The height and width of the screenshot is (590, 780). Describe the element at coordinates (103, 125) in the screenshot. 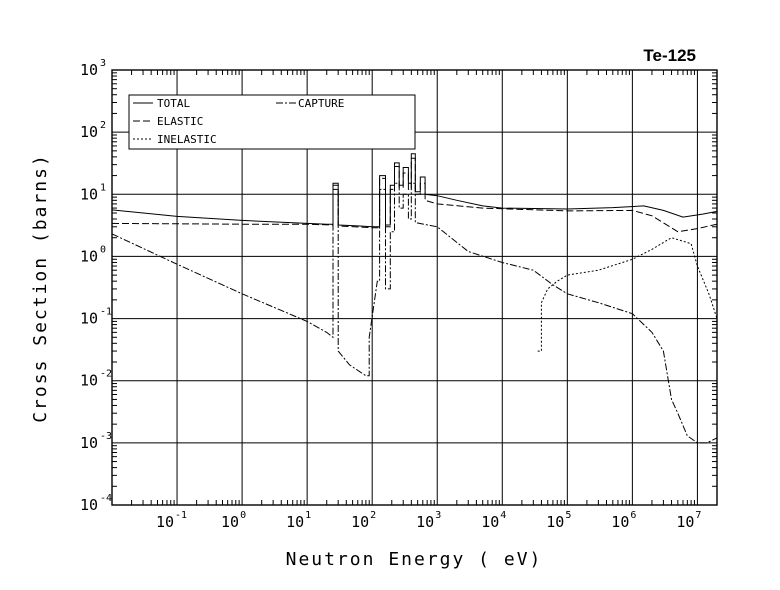

I see `y-tick-exponent: 2` at that location.